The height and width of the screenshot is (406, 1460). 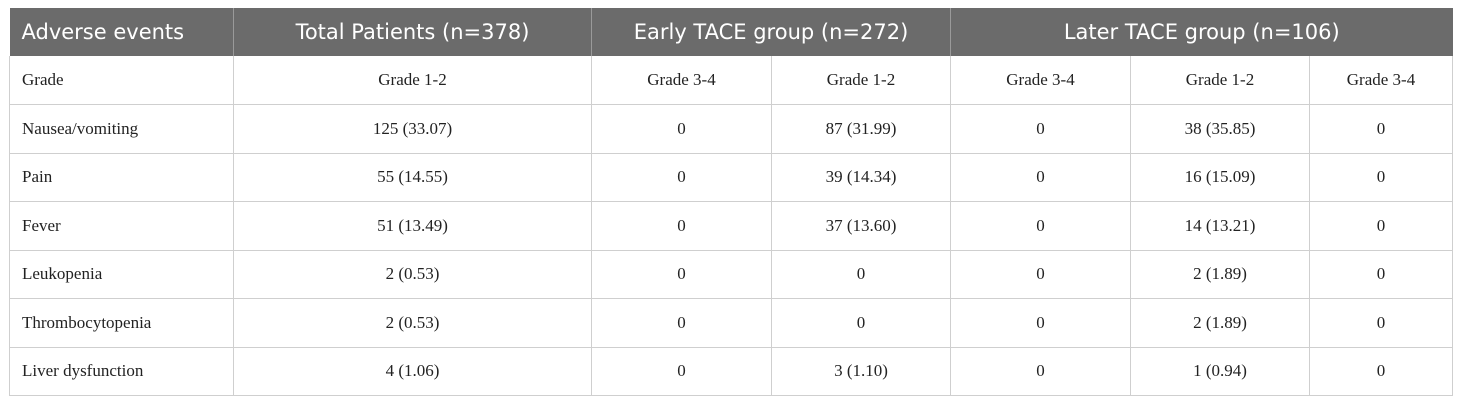 What do you see at coordinates (861, 129) in the screenshot?
I see `table-cell: 87 (31.99)` at bounding box center [861, 129].